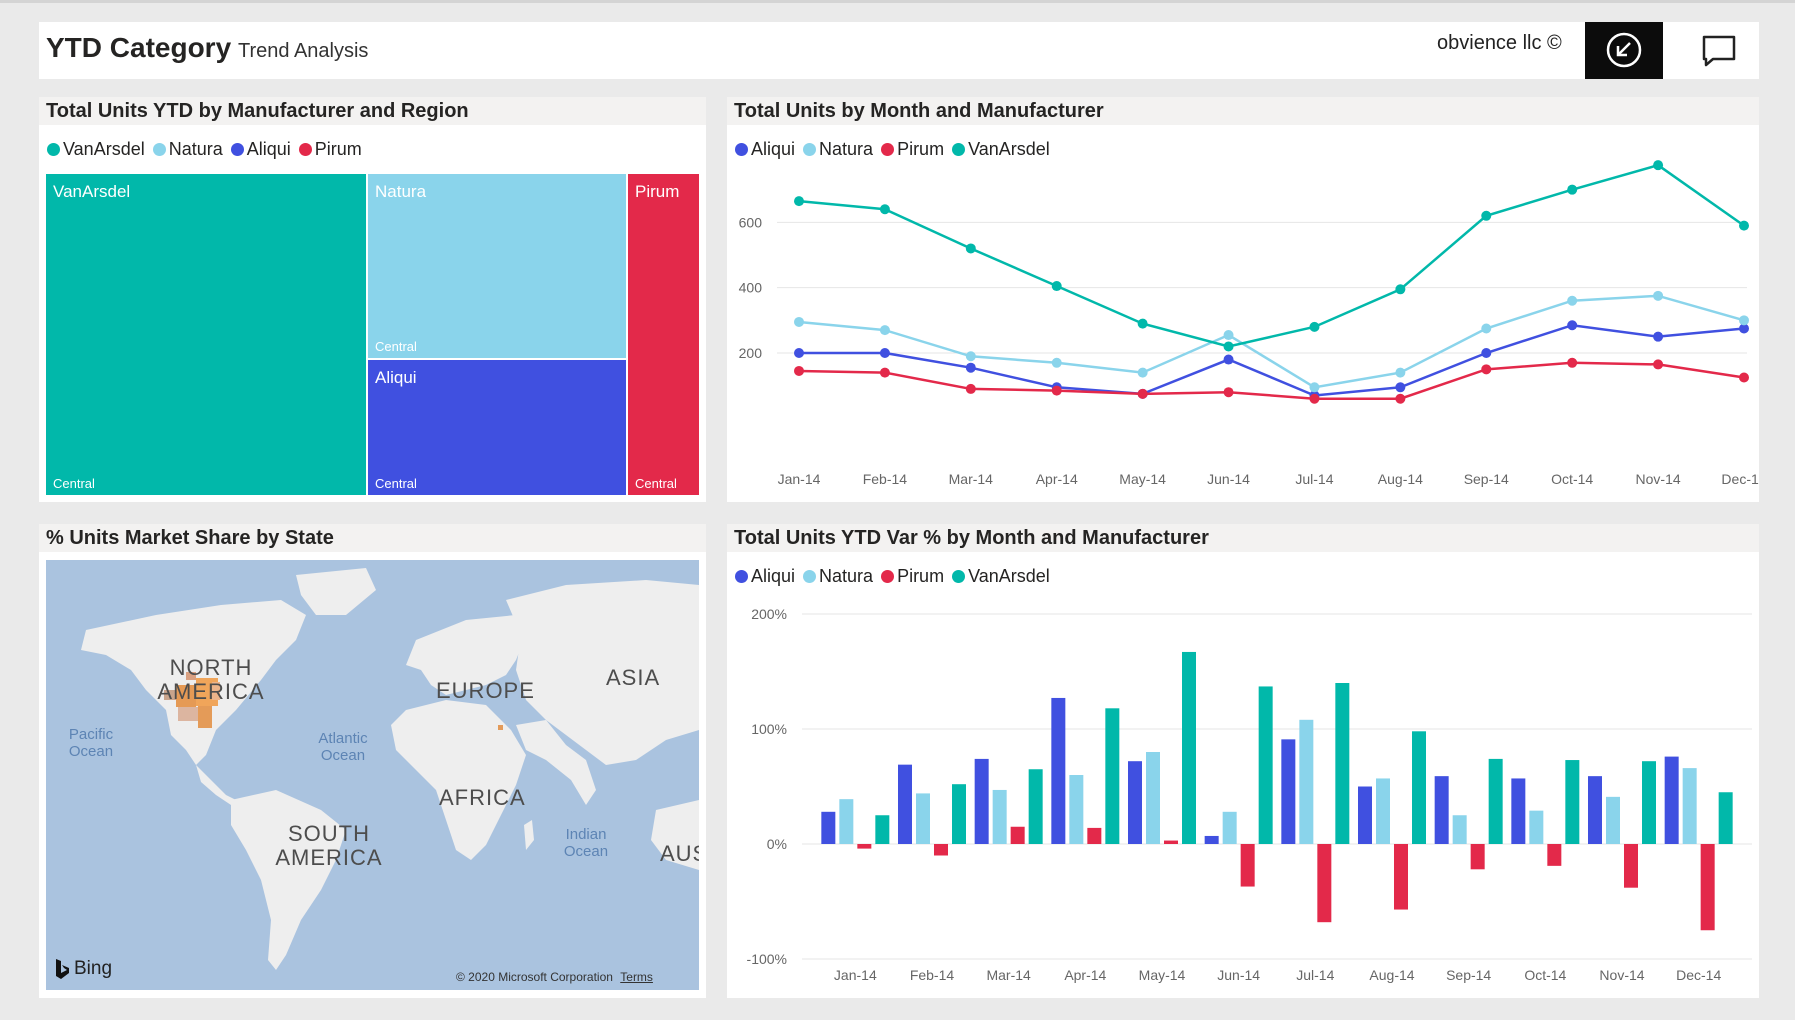 The height and width of the screenshot is (1020, 1795). What do you see at coordinates (1486, 479) in the screenshot?
I see `x-tick-label: Sep-14` at bounding box center [1486, 479].